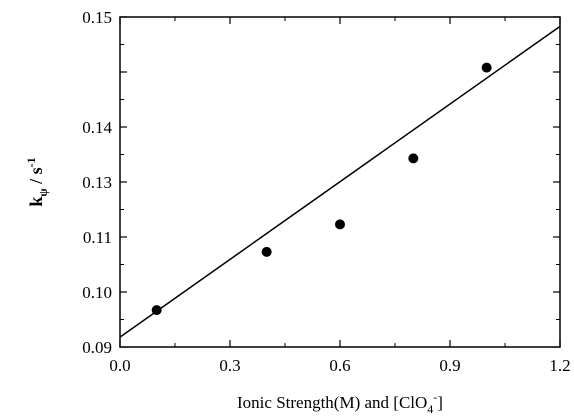 This screenshot has height=420, width=574. I want to click on y-tick-label: 0.09, so click(97, 347).